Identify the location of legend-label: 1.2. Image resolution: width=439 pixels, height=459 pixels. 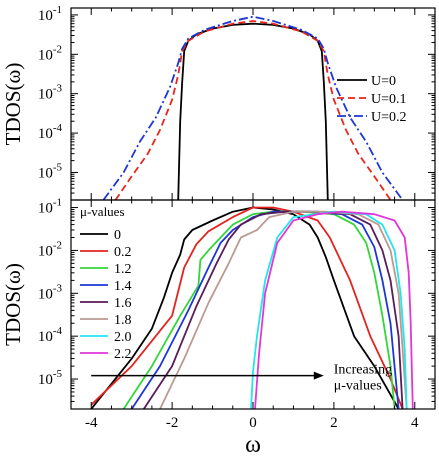
(123, 269).